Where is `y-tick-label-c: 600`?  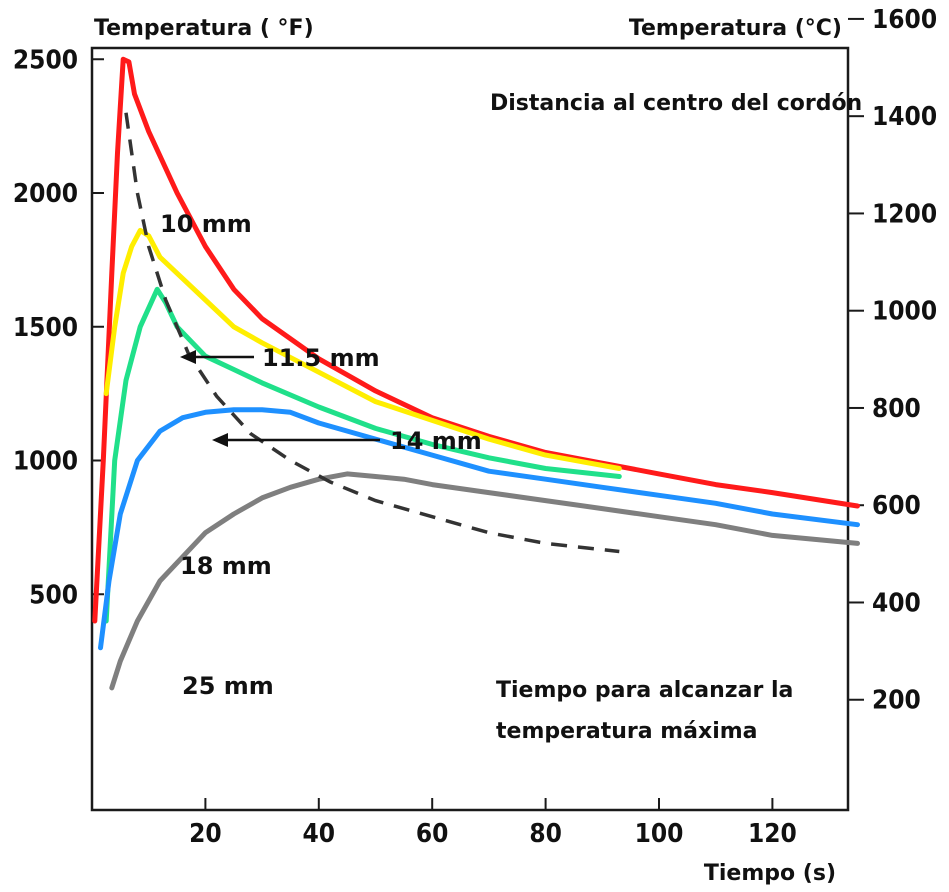
y-tick-label-c: 600 is located at coordinates (896, 506).